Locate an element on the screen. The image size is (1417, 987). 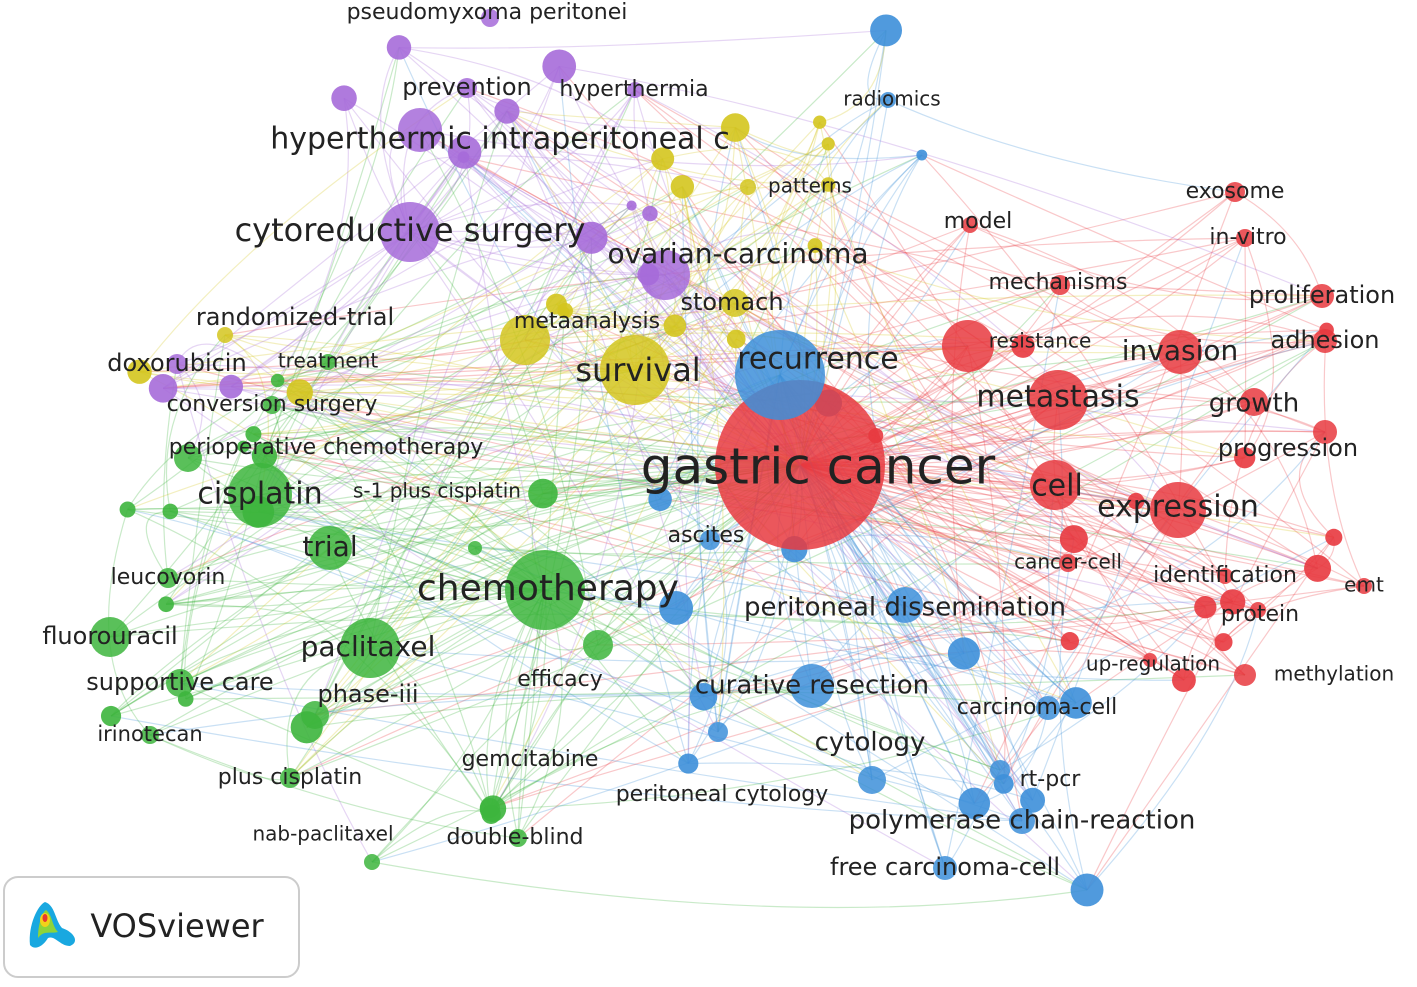
node-label: nab-paclitaxel is located at coordinates (322, 834).